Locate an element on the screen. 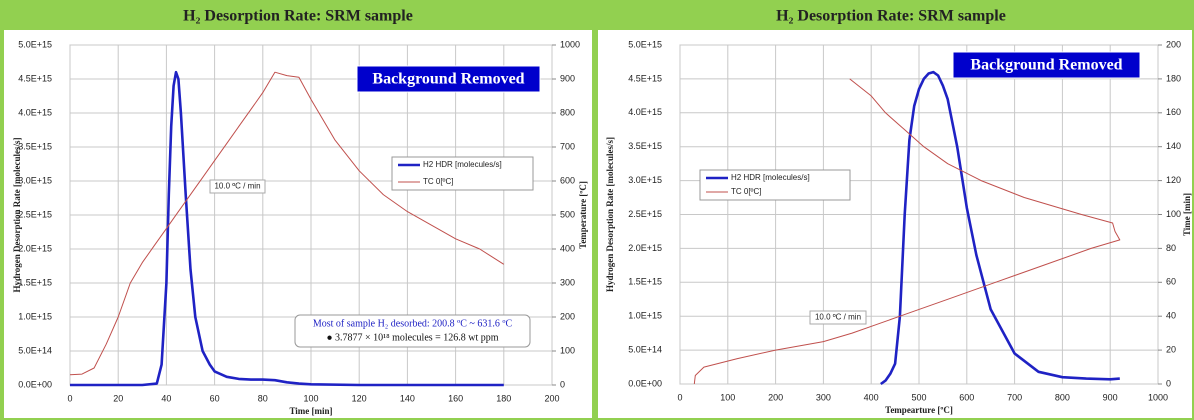 The width and height of the screenshot is (1194, 420). y2-tick-label: 40 is located at coordinates (1171, 316).